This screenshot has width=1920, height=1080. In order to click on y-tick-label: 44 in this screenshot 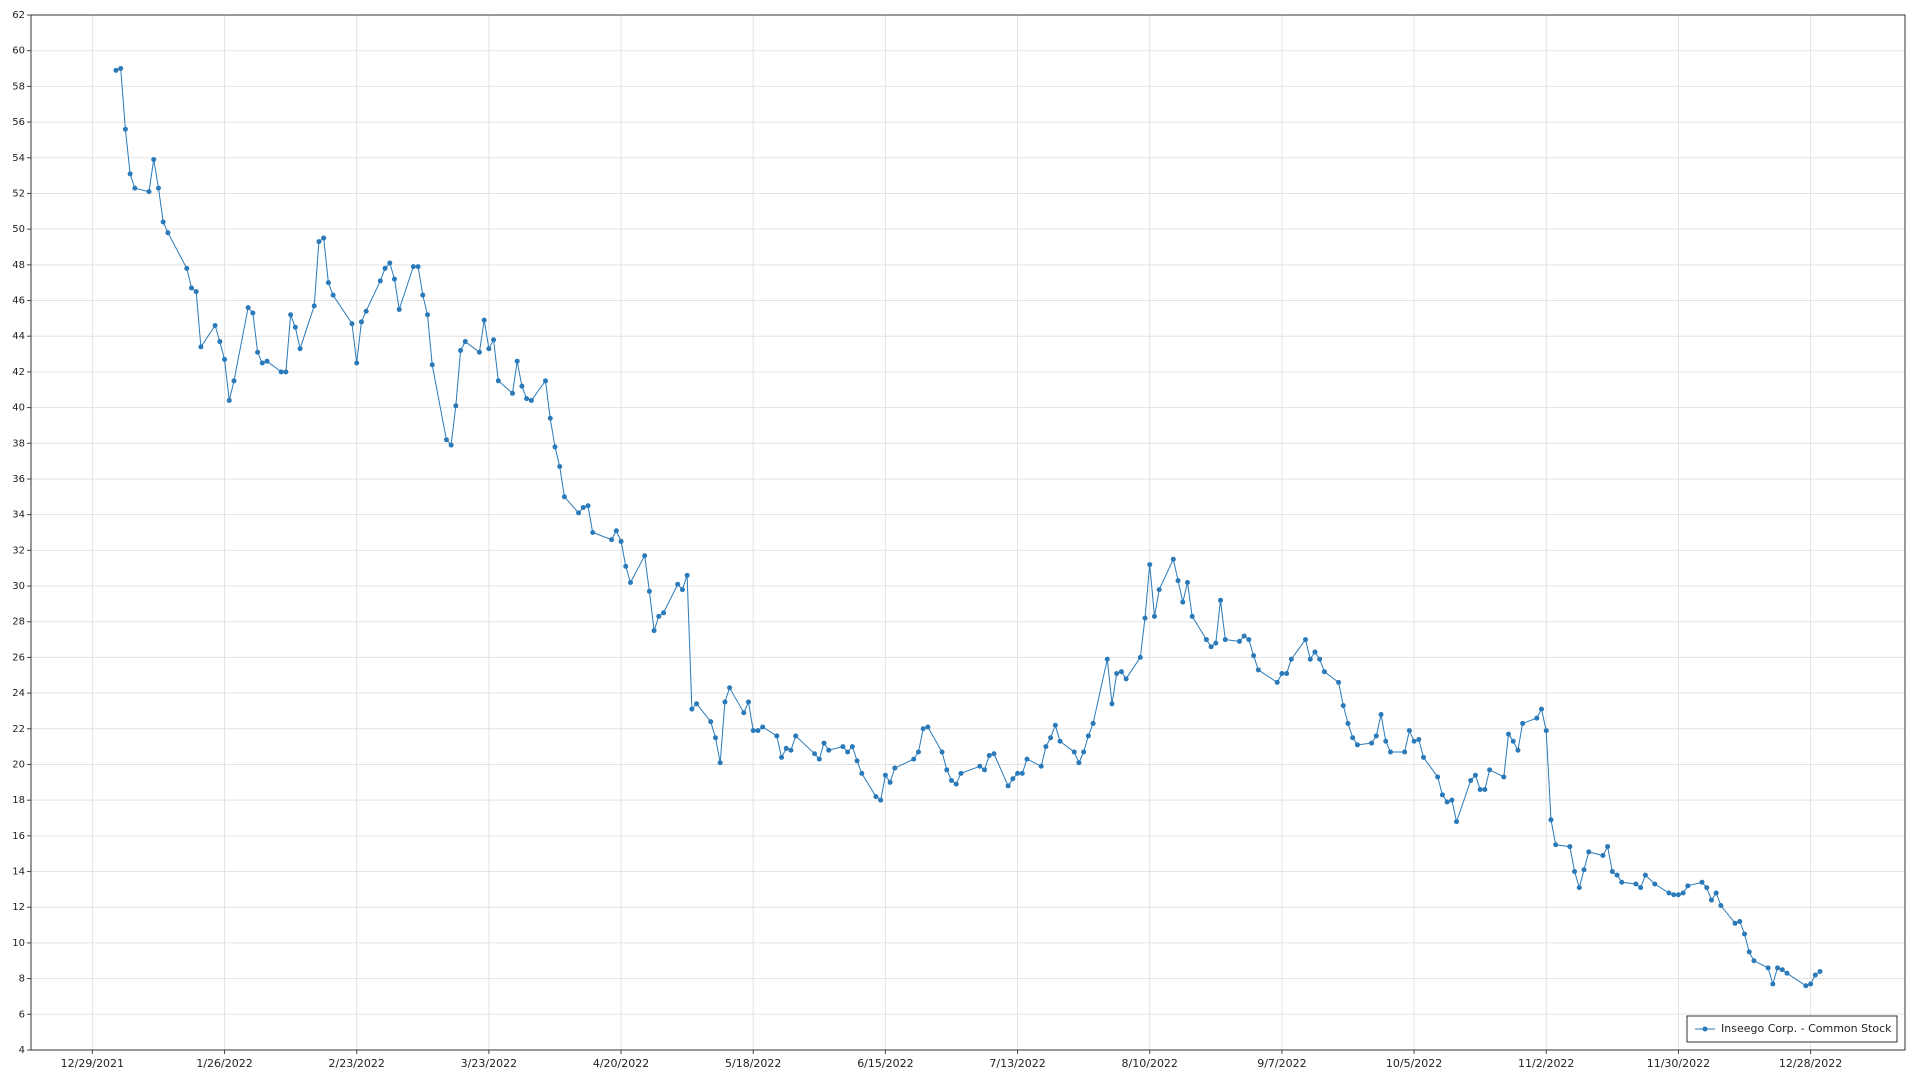, I will do `click(18, 336)`.